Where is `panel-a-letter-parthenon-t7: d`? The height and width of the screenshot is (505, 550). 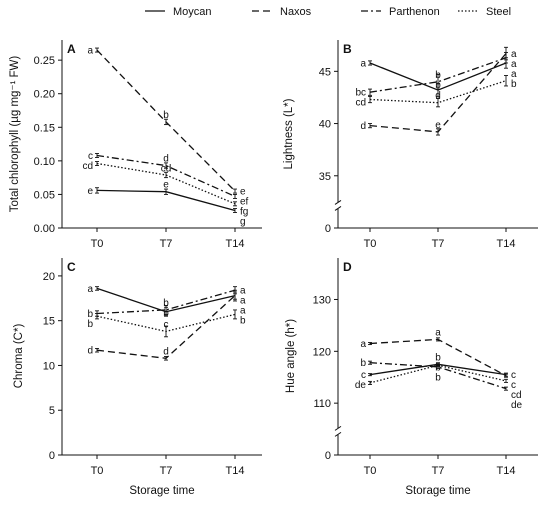
panel-a-letter-parthenon-t7: d is located at coordinates (166, 159).